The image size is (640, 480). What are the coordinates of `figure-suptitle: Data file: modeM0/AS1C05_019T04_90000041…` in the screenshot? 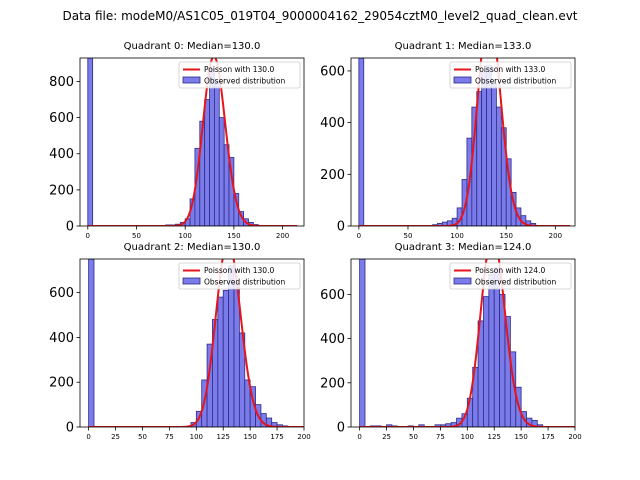 It's located at (319, 16).